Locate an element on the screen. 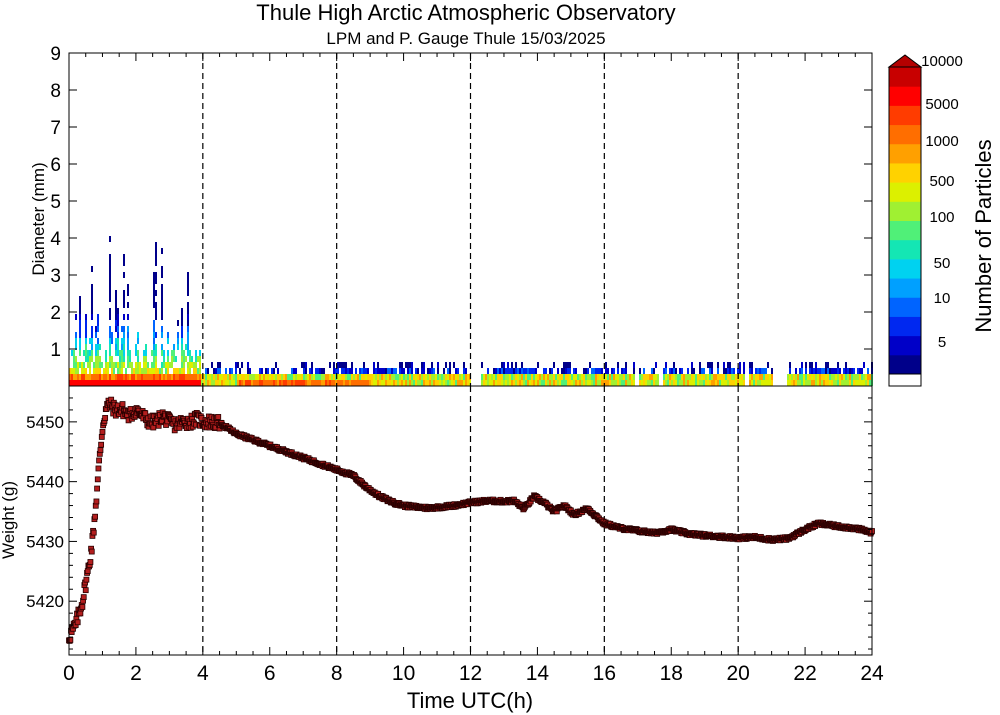 This screenshot has height=715, width=1000. weight-point is located at coordinates (85, 590).